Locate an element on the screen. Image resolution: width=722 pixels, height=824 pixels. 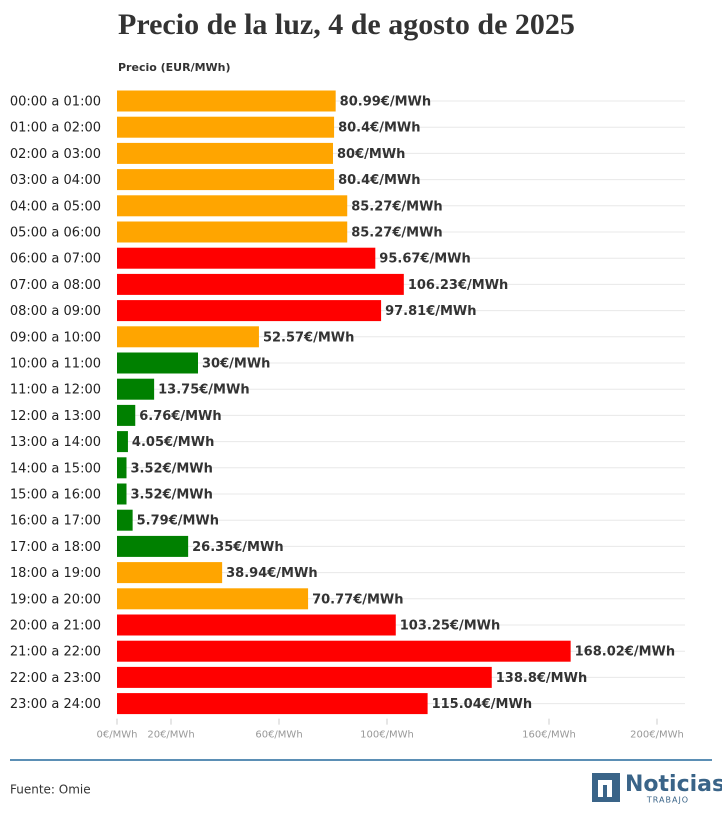
logo-glyph is located at coordinates (605, 788).